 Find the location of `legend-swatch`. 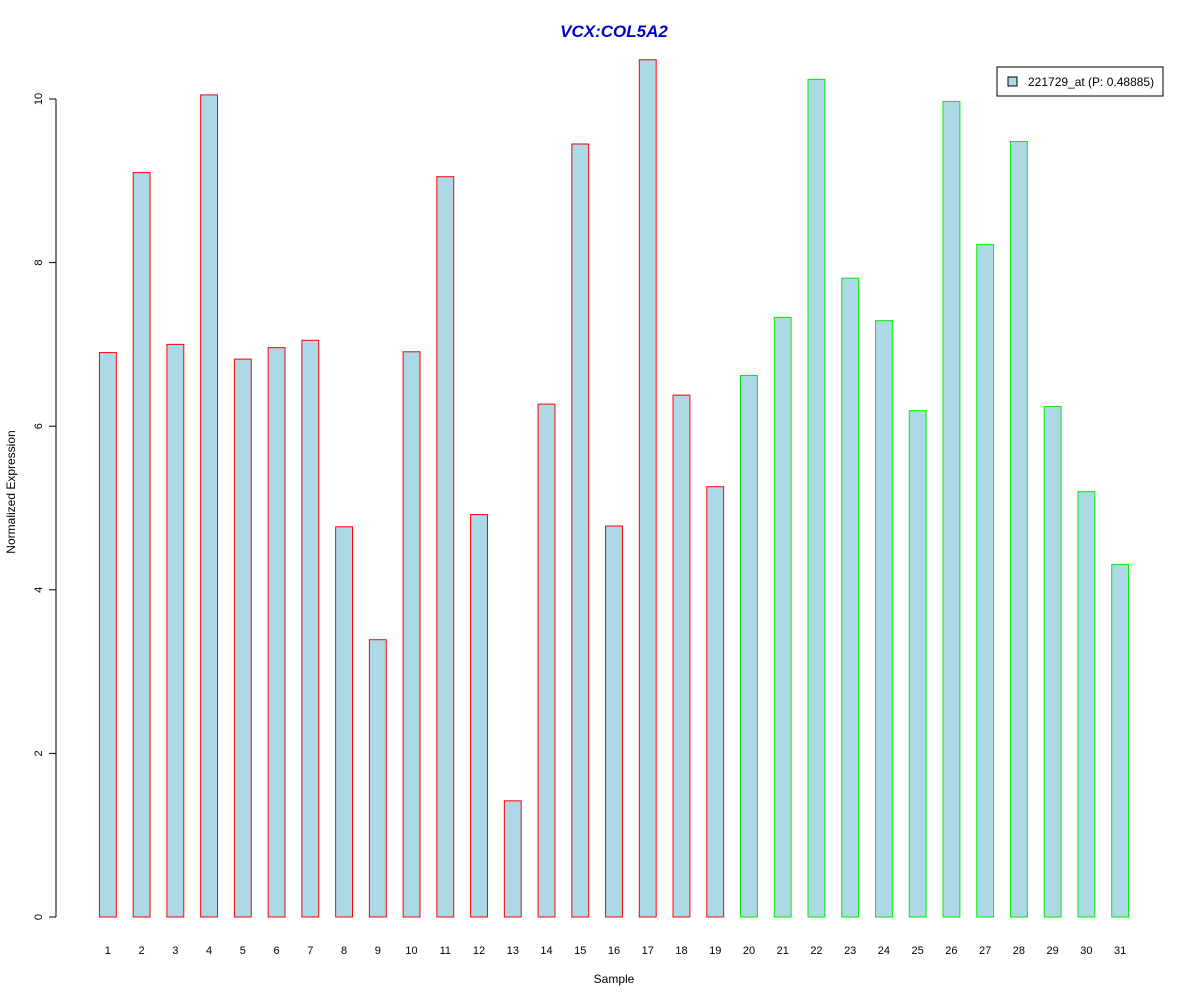

legend-swatch is located at coordinates (1012, 81).